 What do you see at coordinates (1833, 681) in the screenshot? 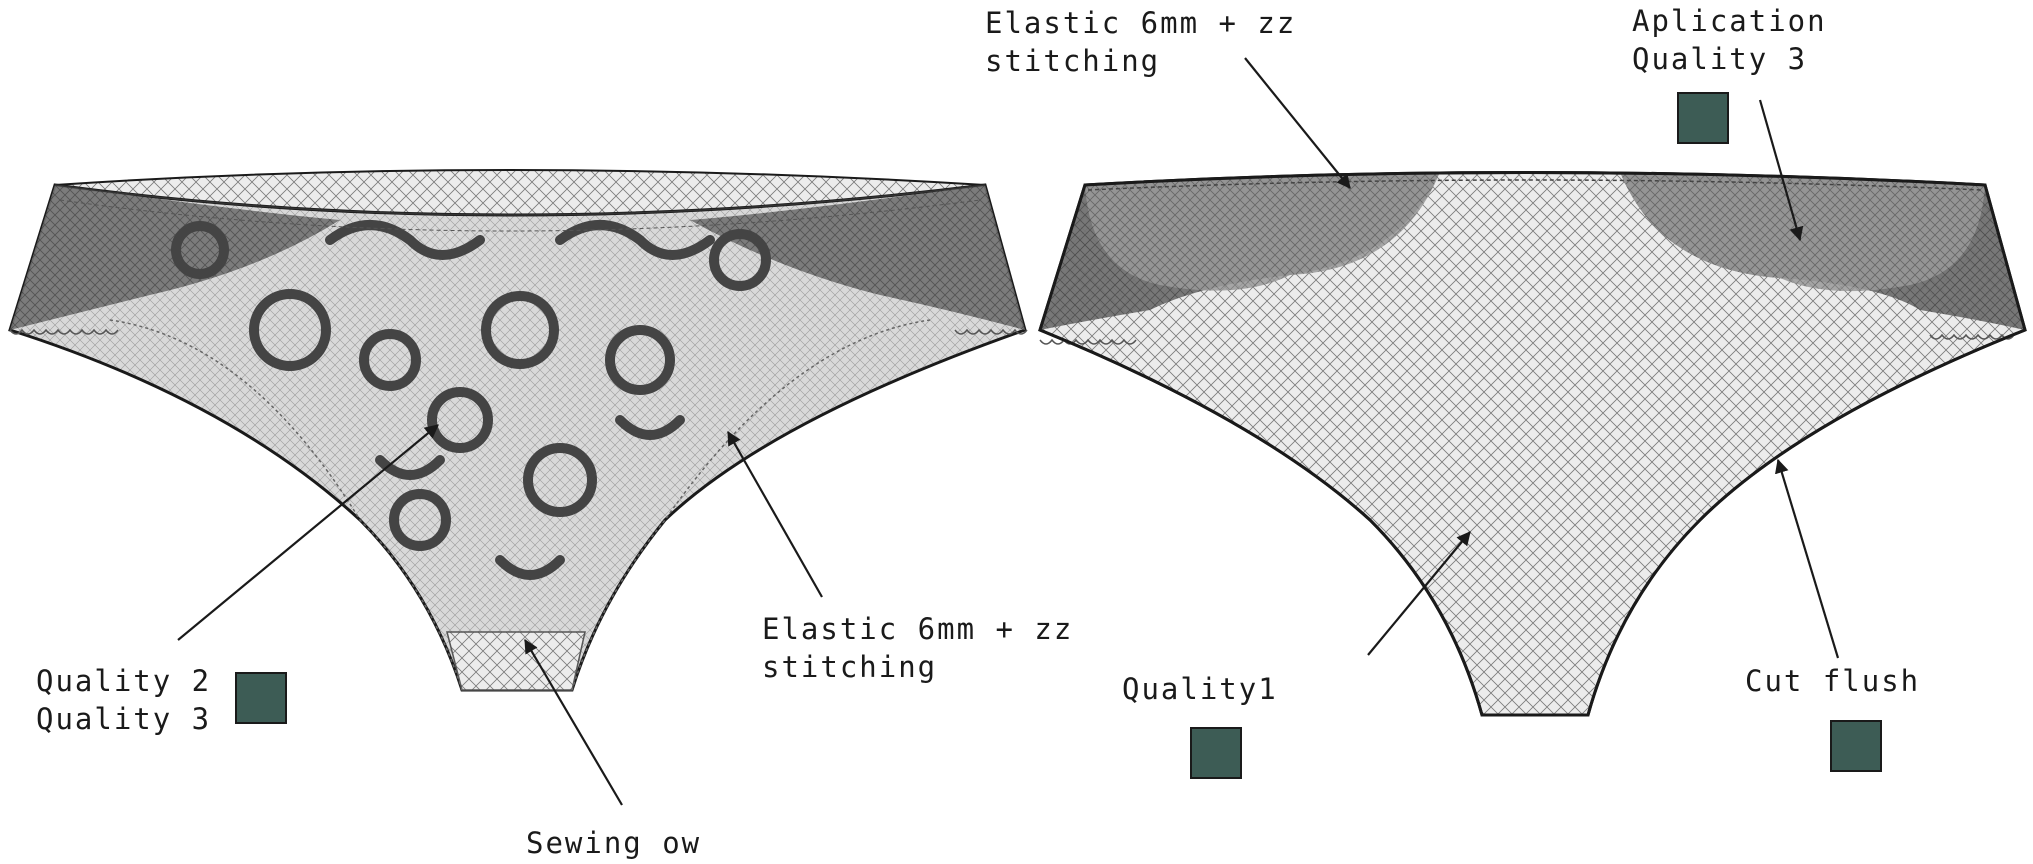
I see `label-cut-flush: Cut flush` at bounding box center [1833, 681].